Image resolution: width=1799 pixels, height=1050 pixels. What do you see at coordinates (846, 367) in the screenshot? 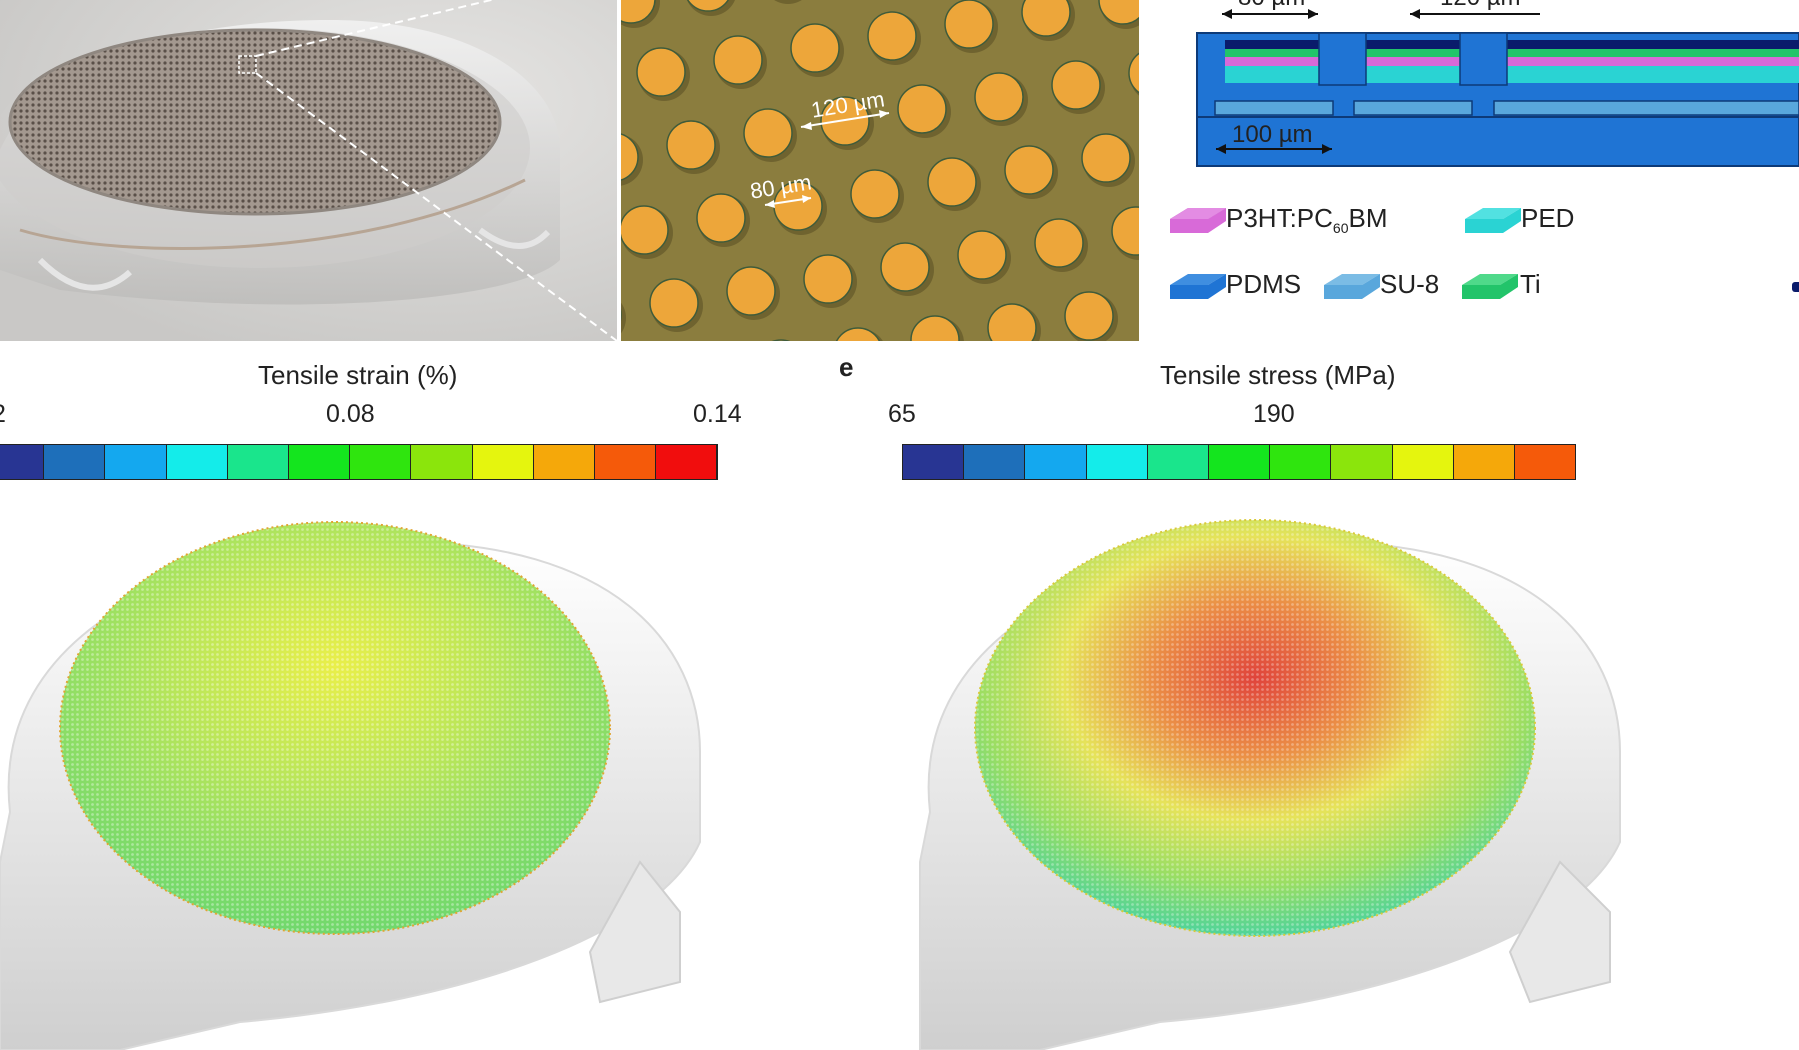
I see `panel-letter-e: e` at bounding box center [846, 367].